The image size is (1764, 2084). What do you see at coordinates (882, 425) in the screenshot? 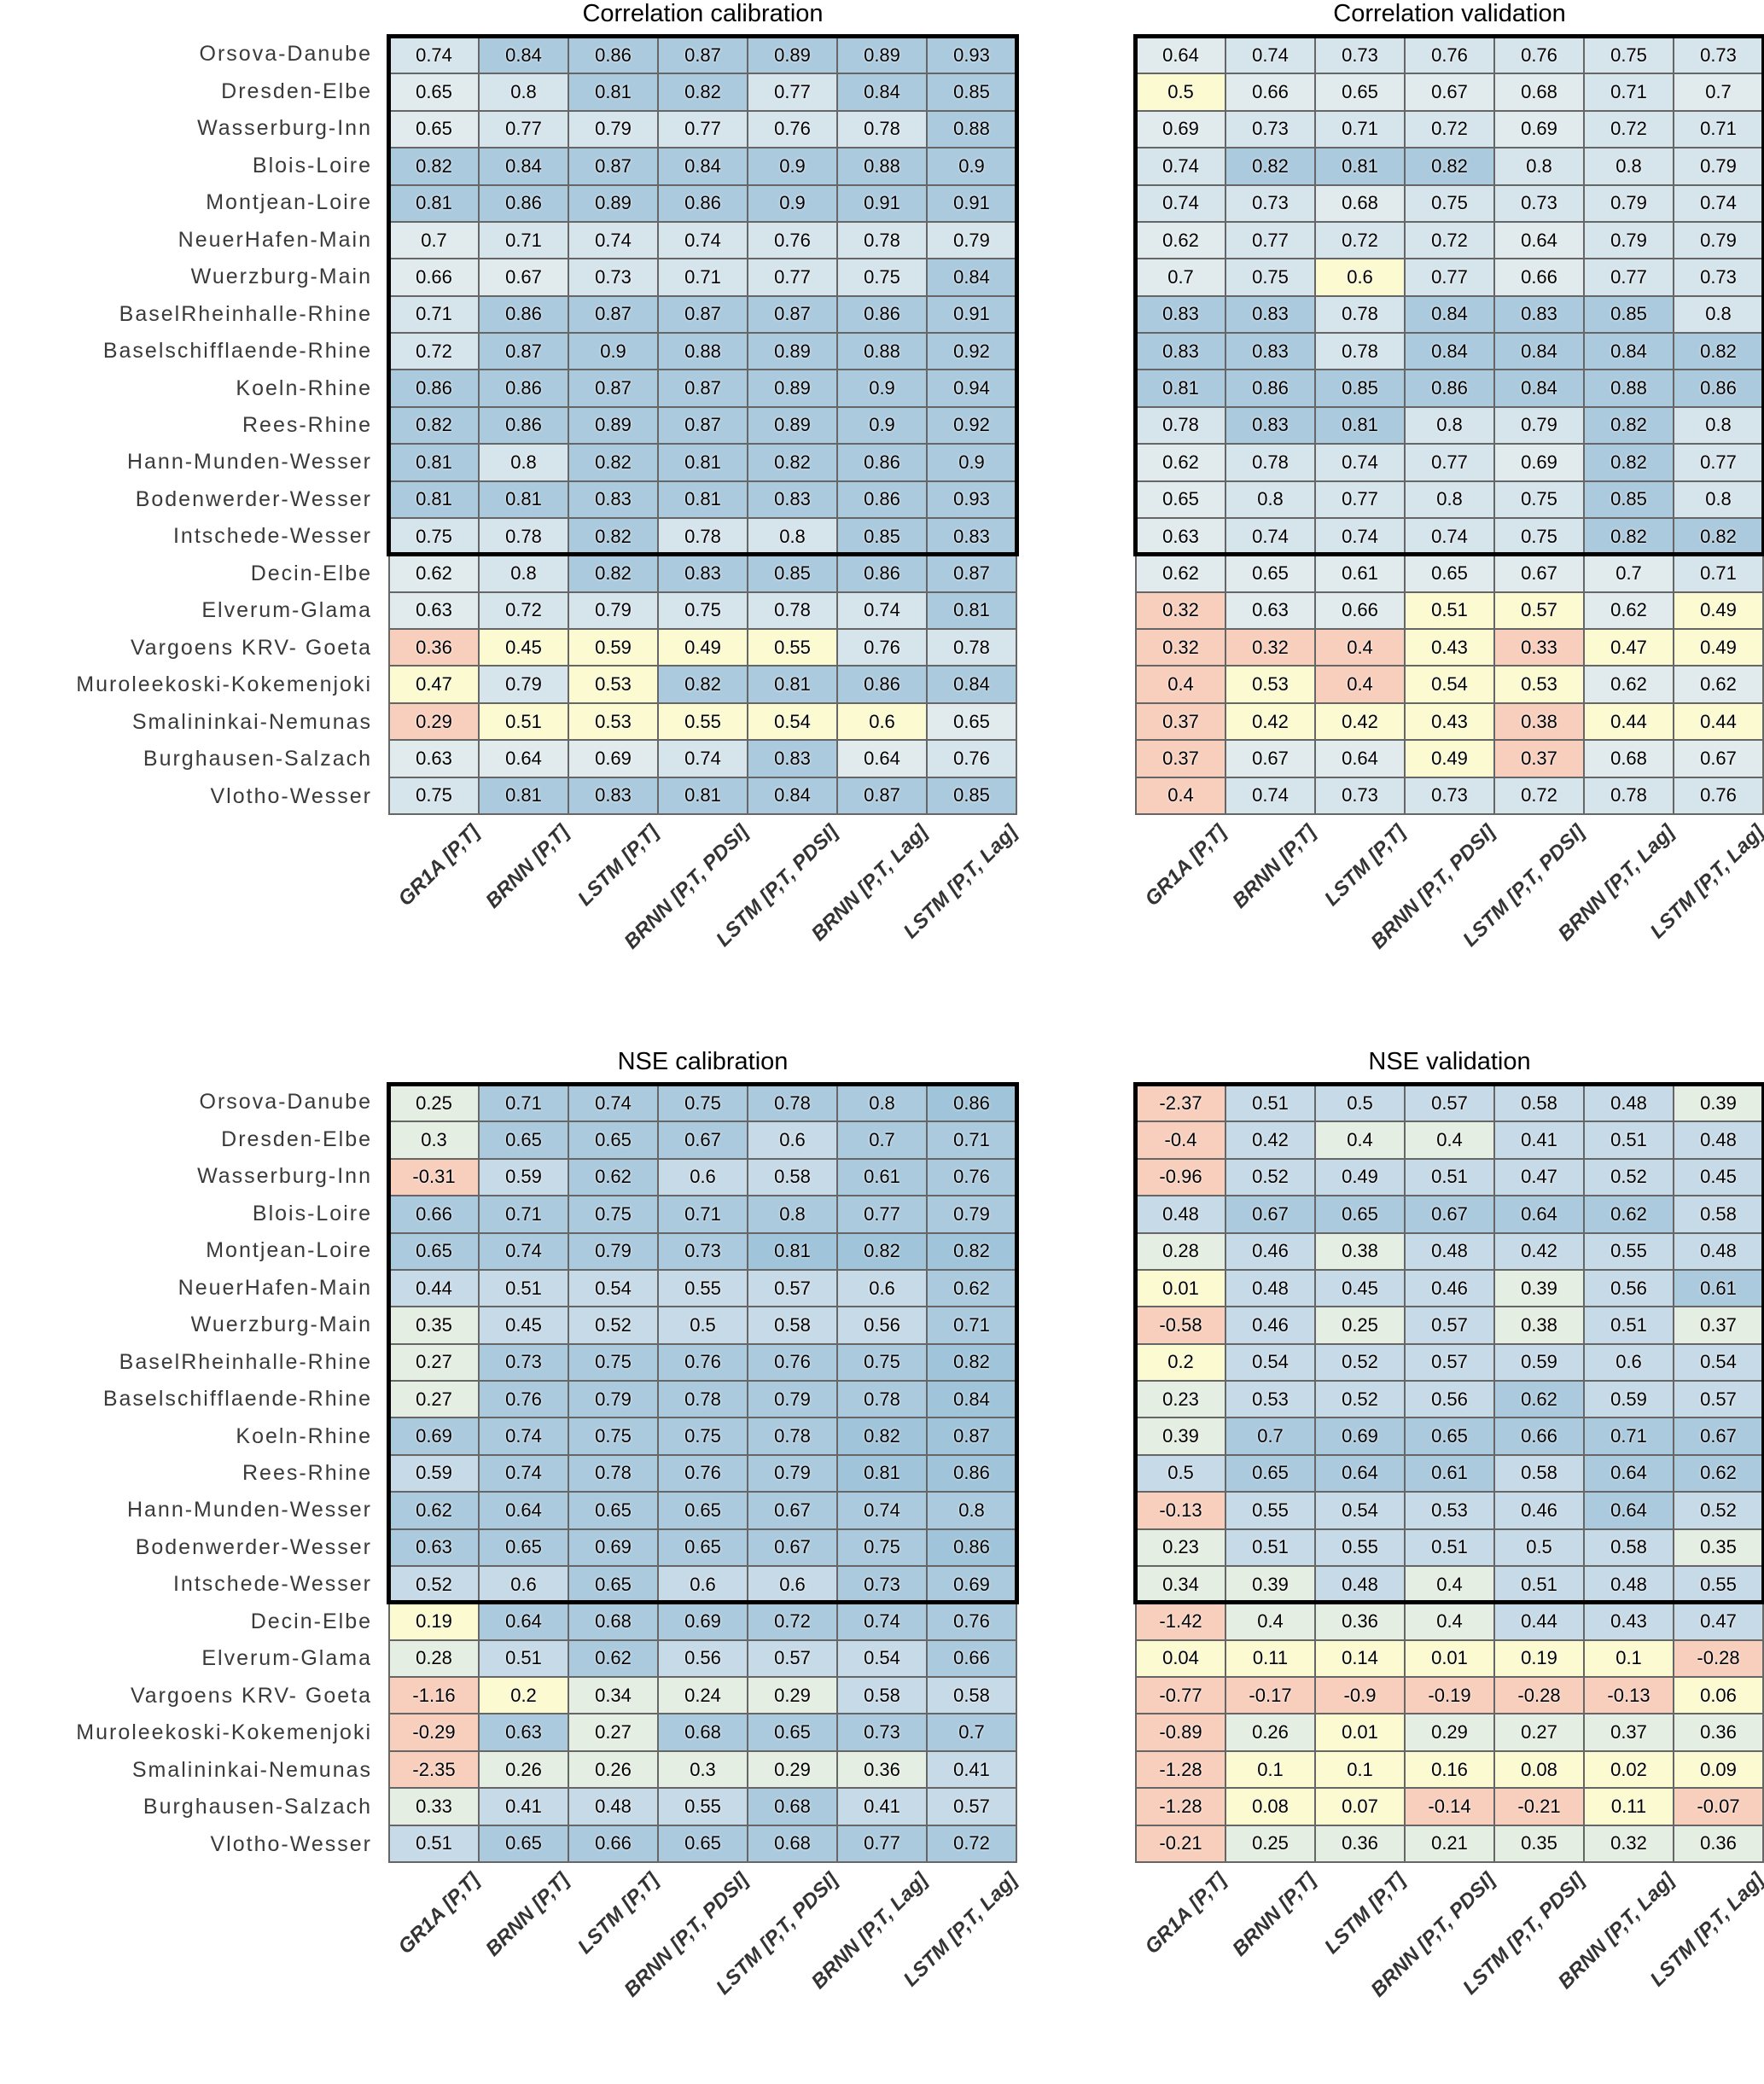
I see `heatmap-cell: 0.9` at bounding box center [882, 425].